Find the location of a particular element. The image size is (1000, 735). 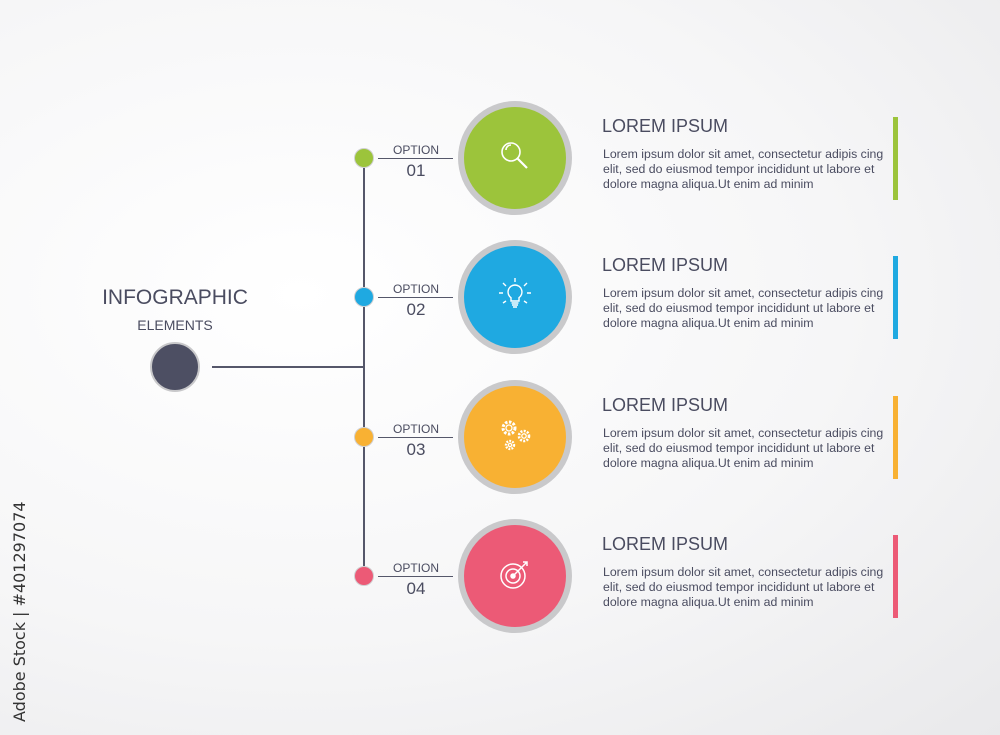

option-number: 02 is located at coordinates (416, 309).